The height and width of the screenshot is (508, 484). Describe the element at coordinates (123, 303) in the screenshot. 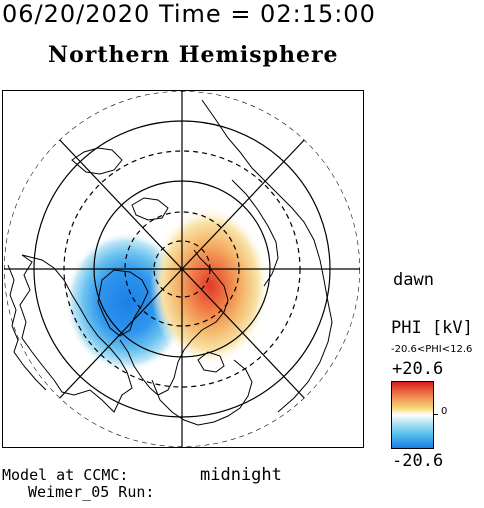

I see `coast-arctic-islands` at that location.